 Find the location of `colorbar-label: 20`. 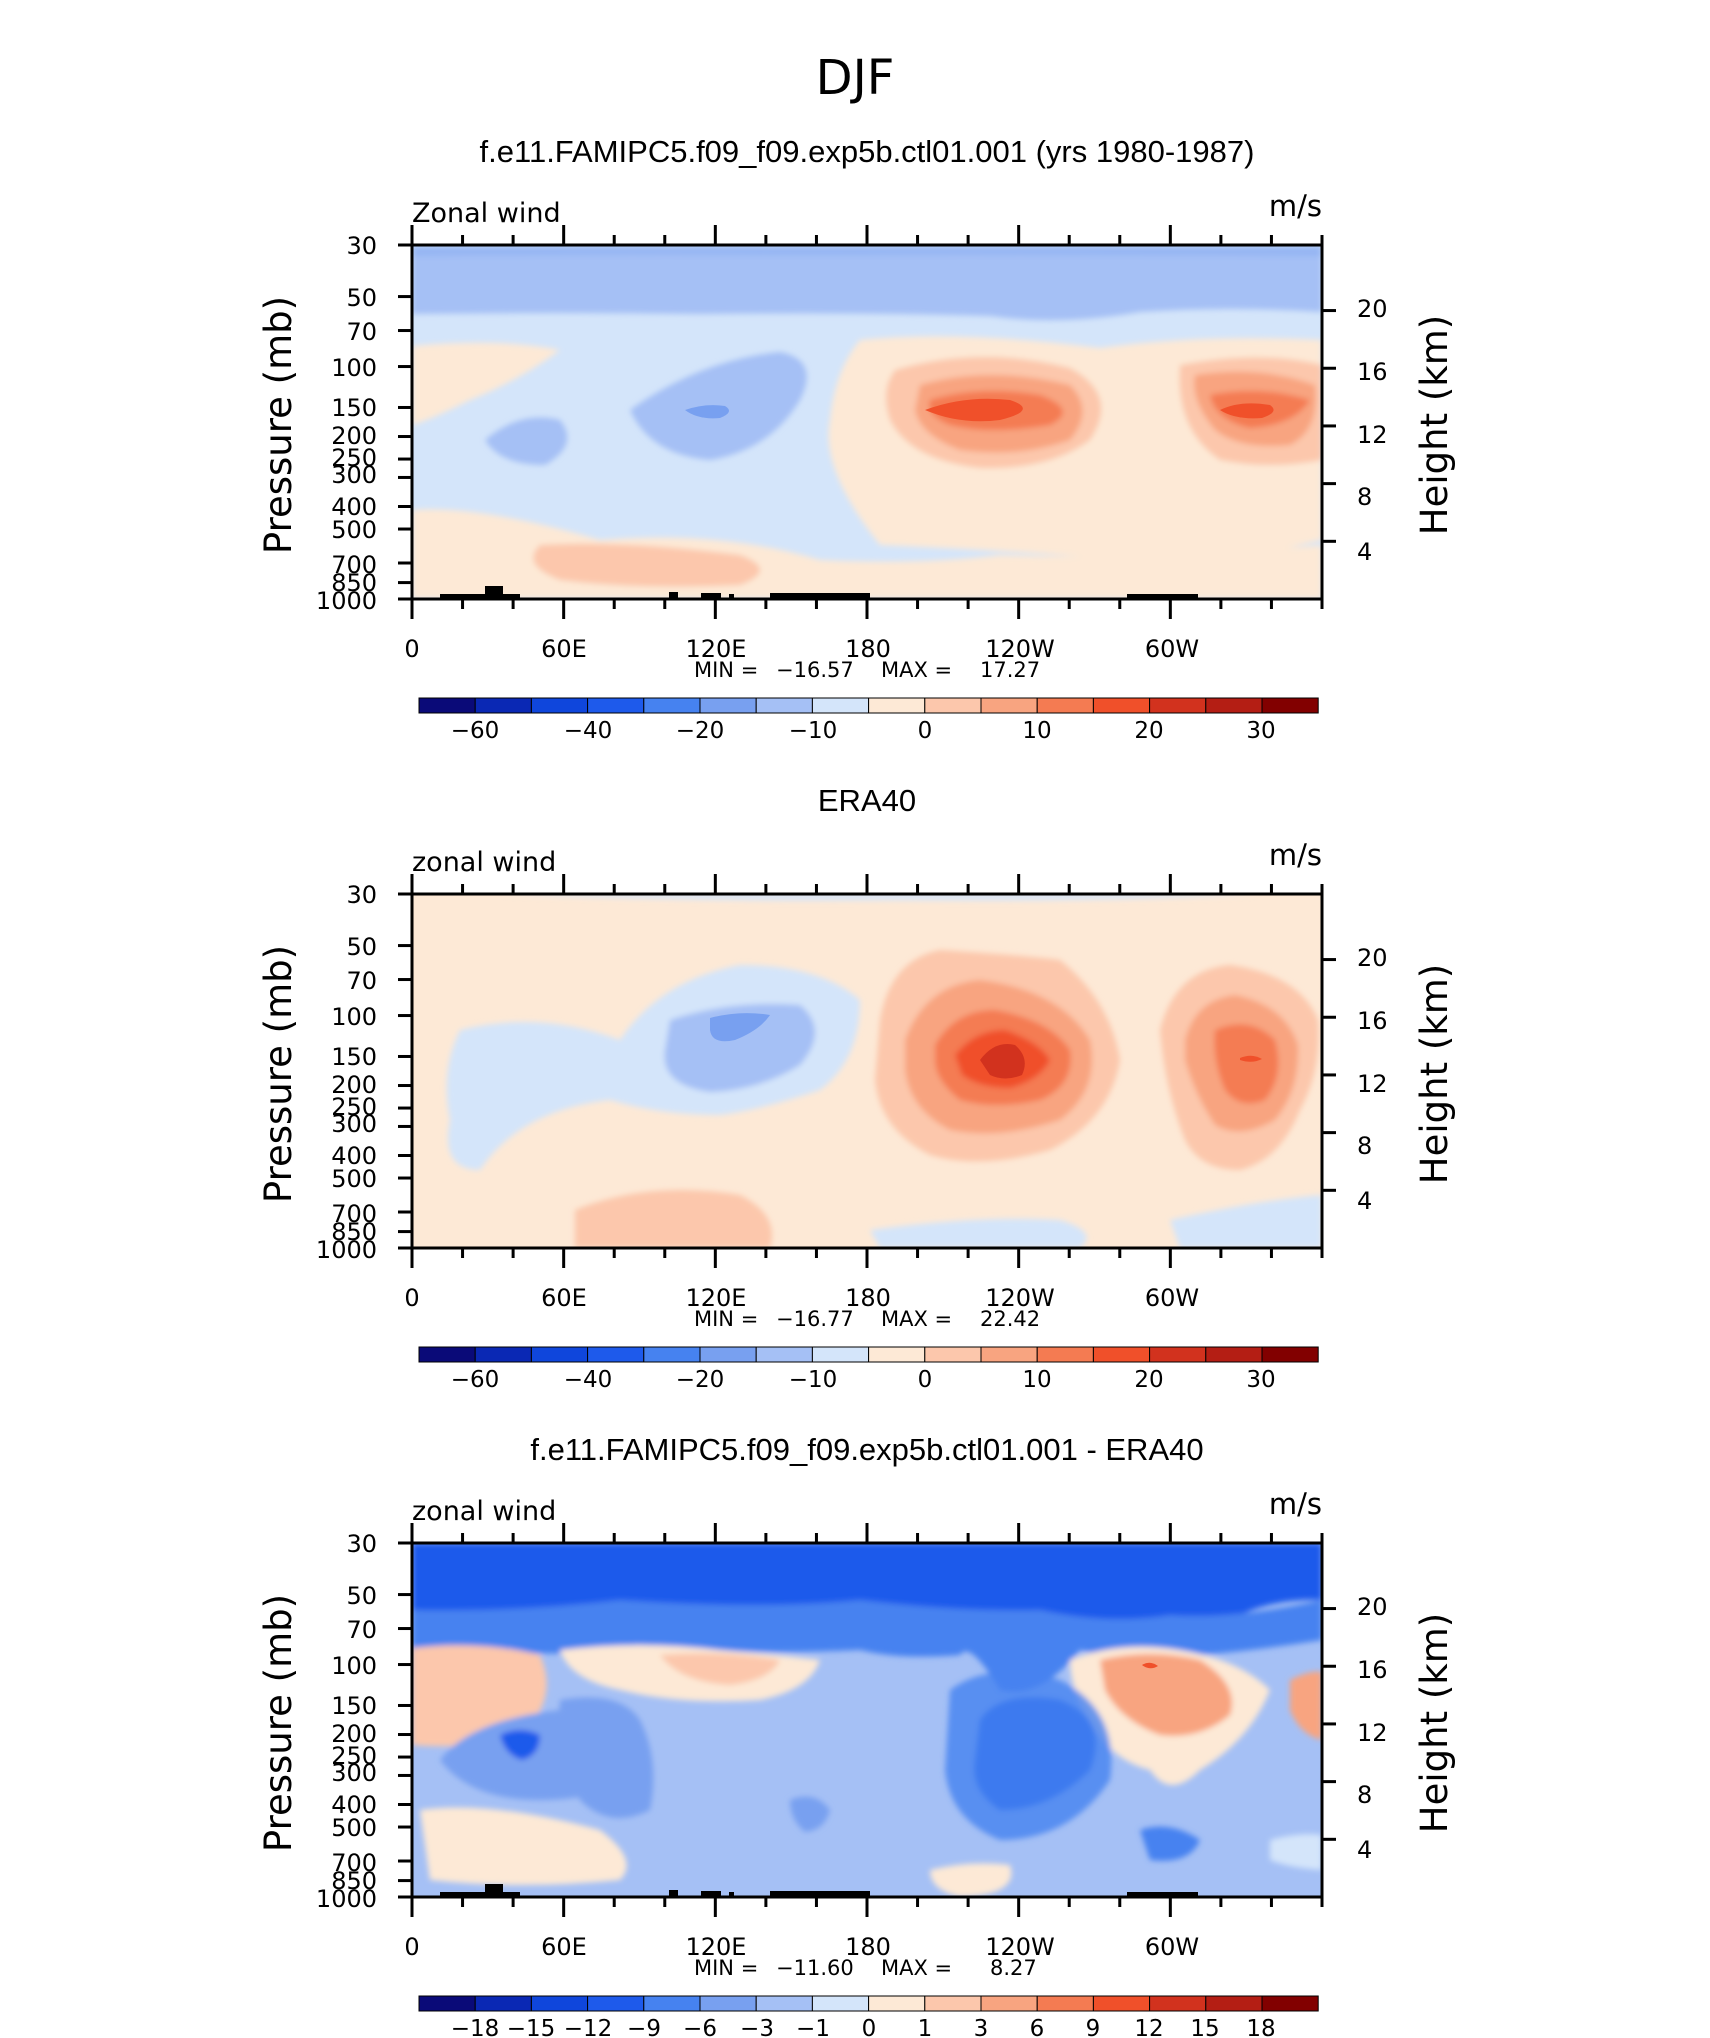

colorbar-label: 20 is located at coordinates (1148, 1380).